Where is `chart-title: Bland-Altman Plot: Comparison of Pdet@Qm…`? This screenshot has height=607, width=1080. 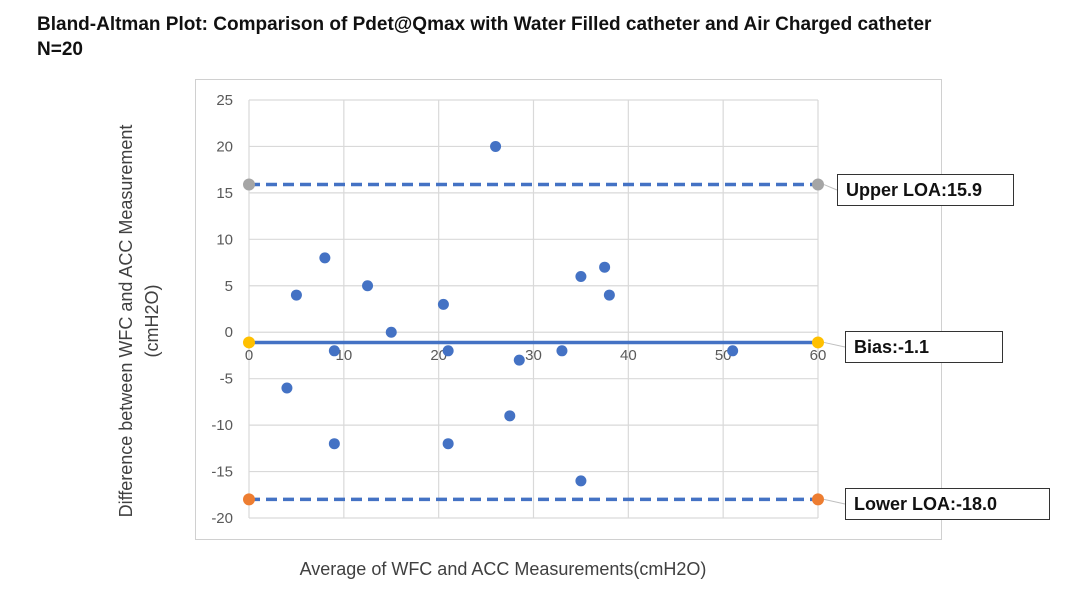
chart-title: Bland-Altman Plot: Comparison of Pdet@Qm… is located at coordinates (484, 37).